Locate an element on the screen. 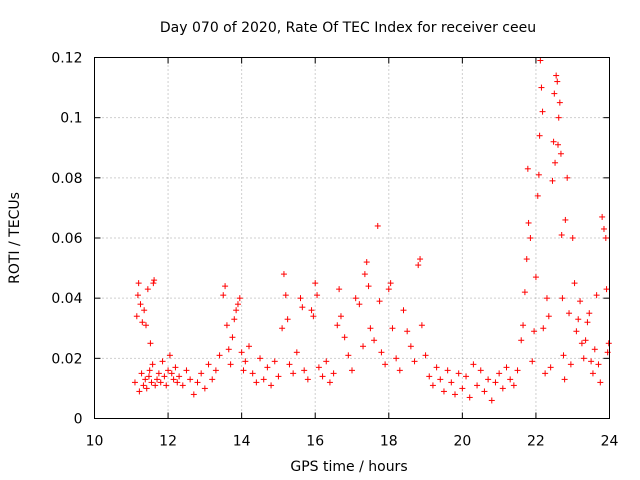 The image size is (640, 480). x-tick-label: 16 is located at coordinates (315, 442).